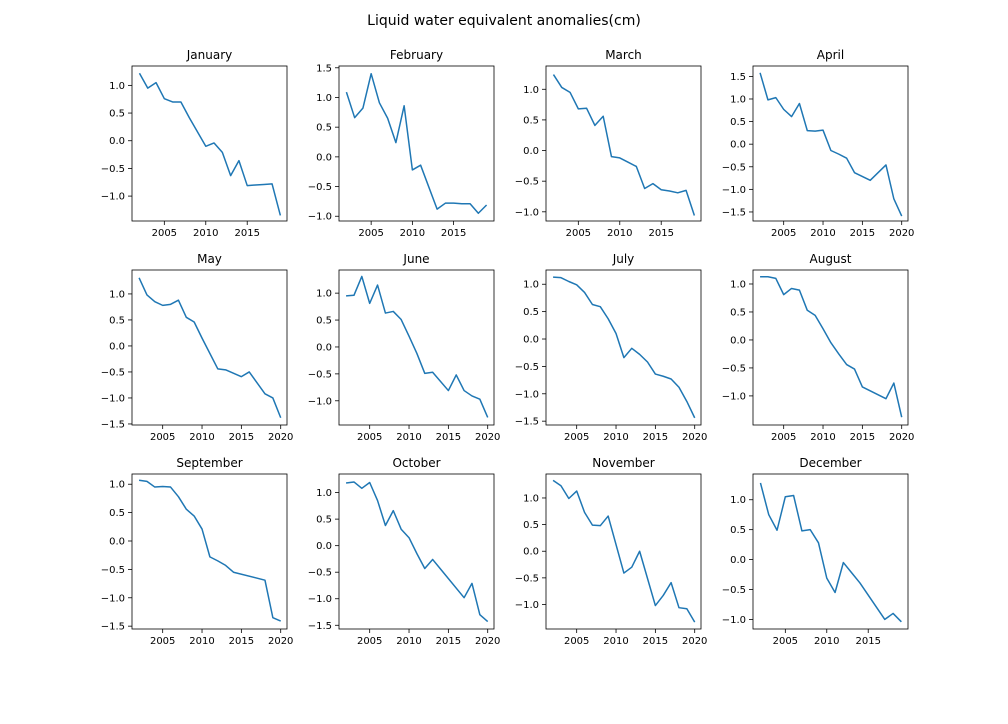  What do you see at coordinates (209, 55) in the screenshot?
I see `subplot-title: January` at bounding box center [209, 55].